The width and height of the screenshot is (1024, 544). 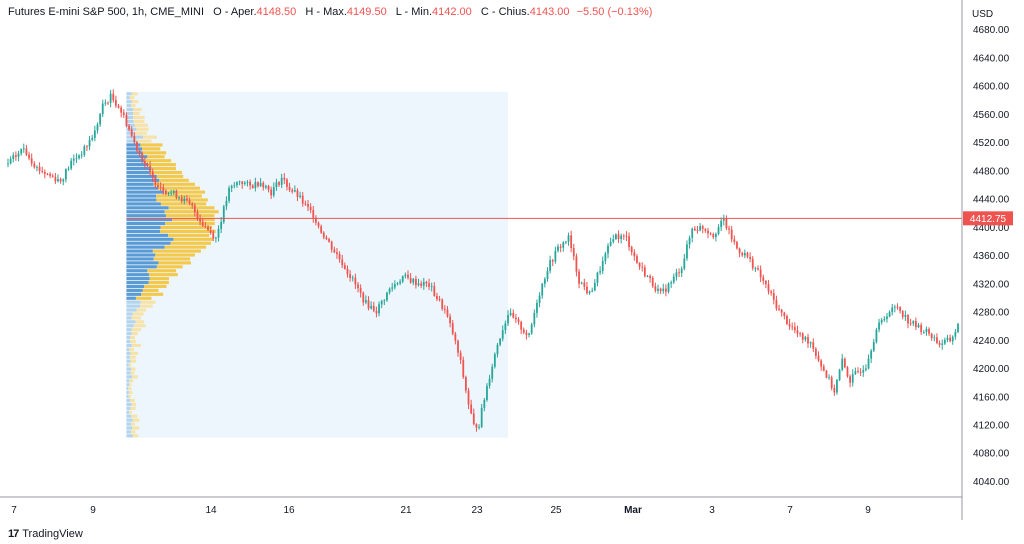 What do you see at coordinates (14, 510) in the screenshot?
I see `x-tick-label: 7` at bounding box center [14, 510].